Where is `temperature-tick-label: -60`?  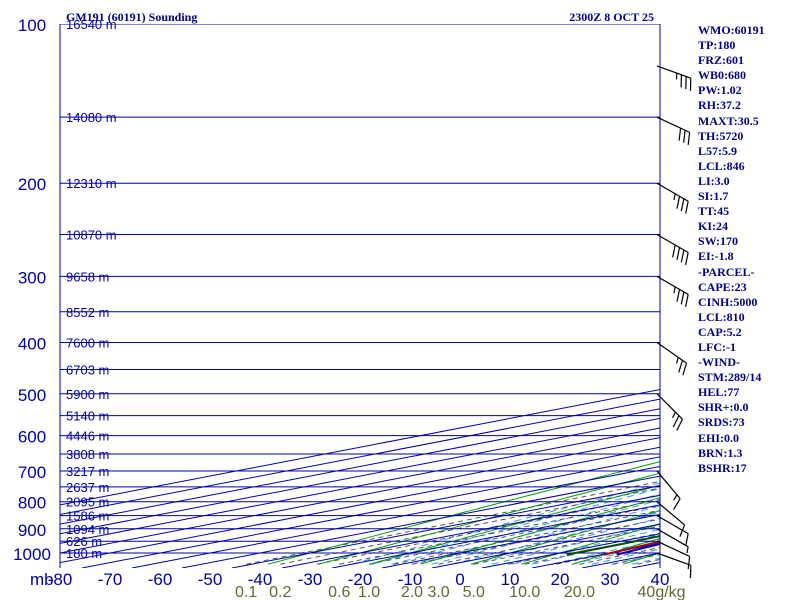
temperature-tick-label: -60 is located at coordinates (160, 579).